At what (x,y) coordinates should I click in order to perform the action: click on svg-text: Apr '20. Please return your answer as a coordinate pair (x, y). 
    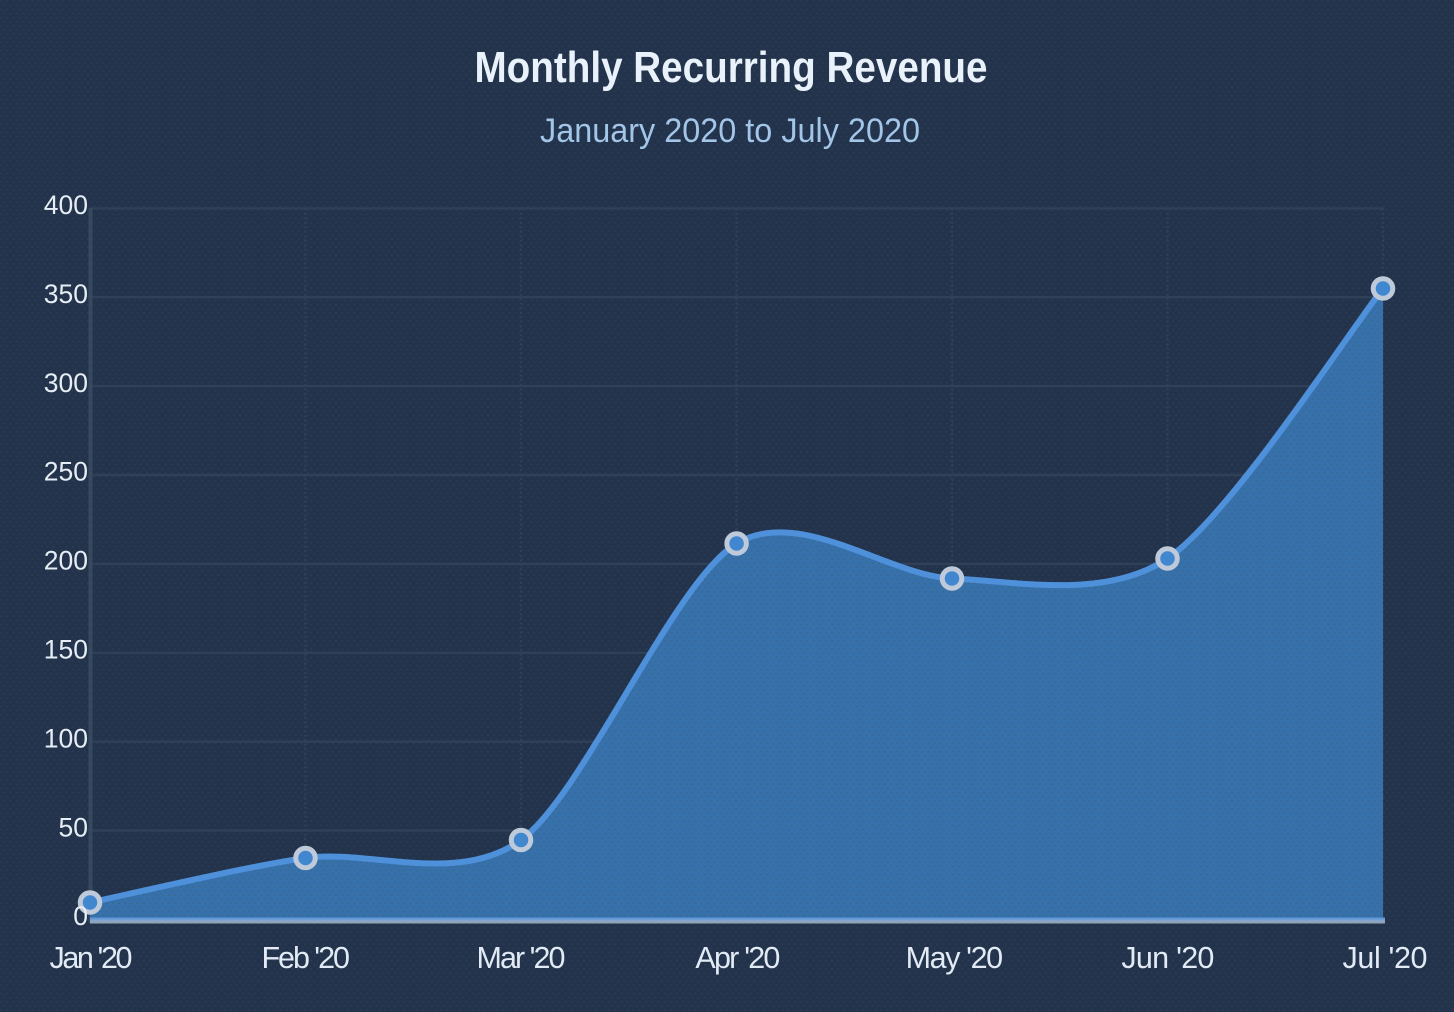
    Looking at the image, I should click on (737, 958).